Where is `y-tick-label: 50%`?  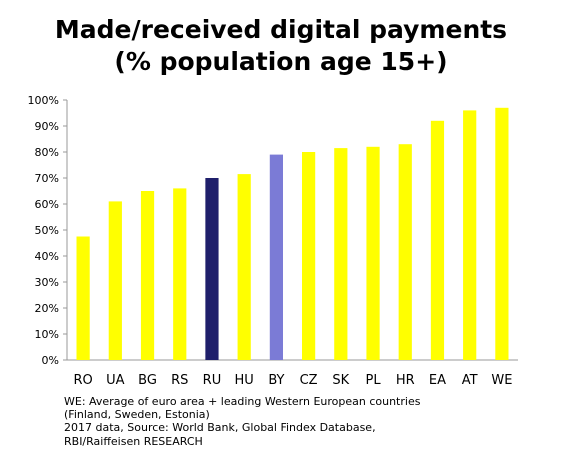 y-tick-label: 50% is located at coordinates (47, 230).